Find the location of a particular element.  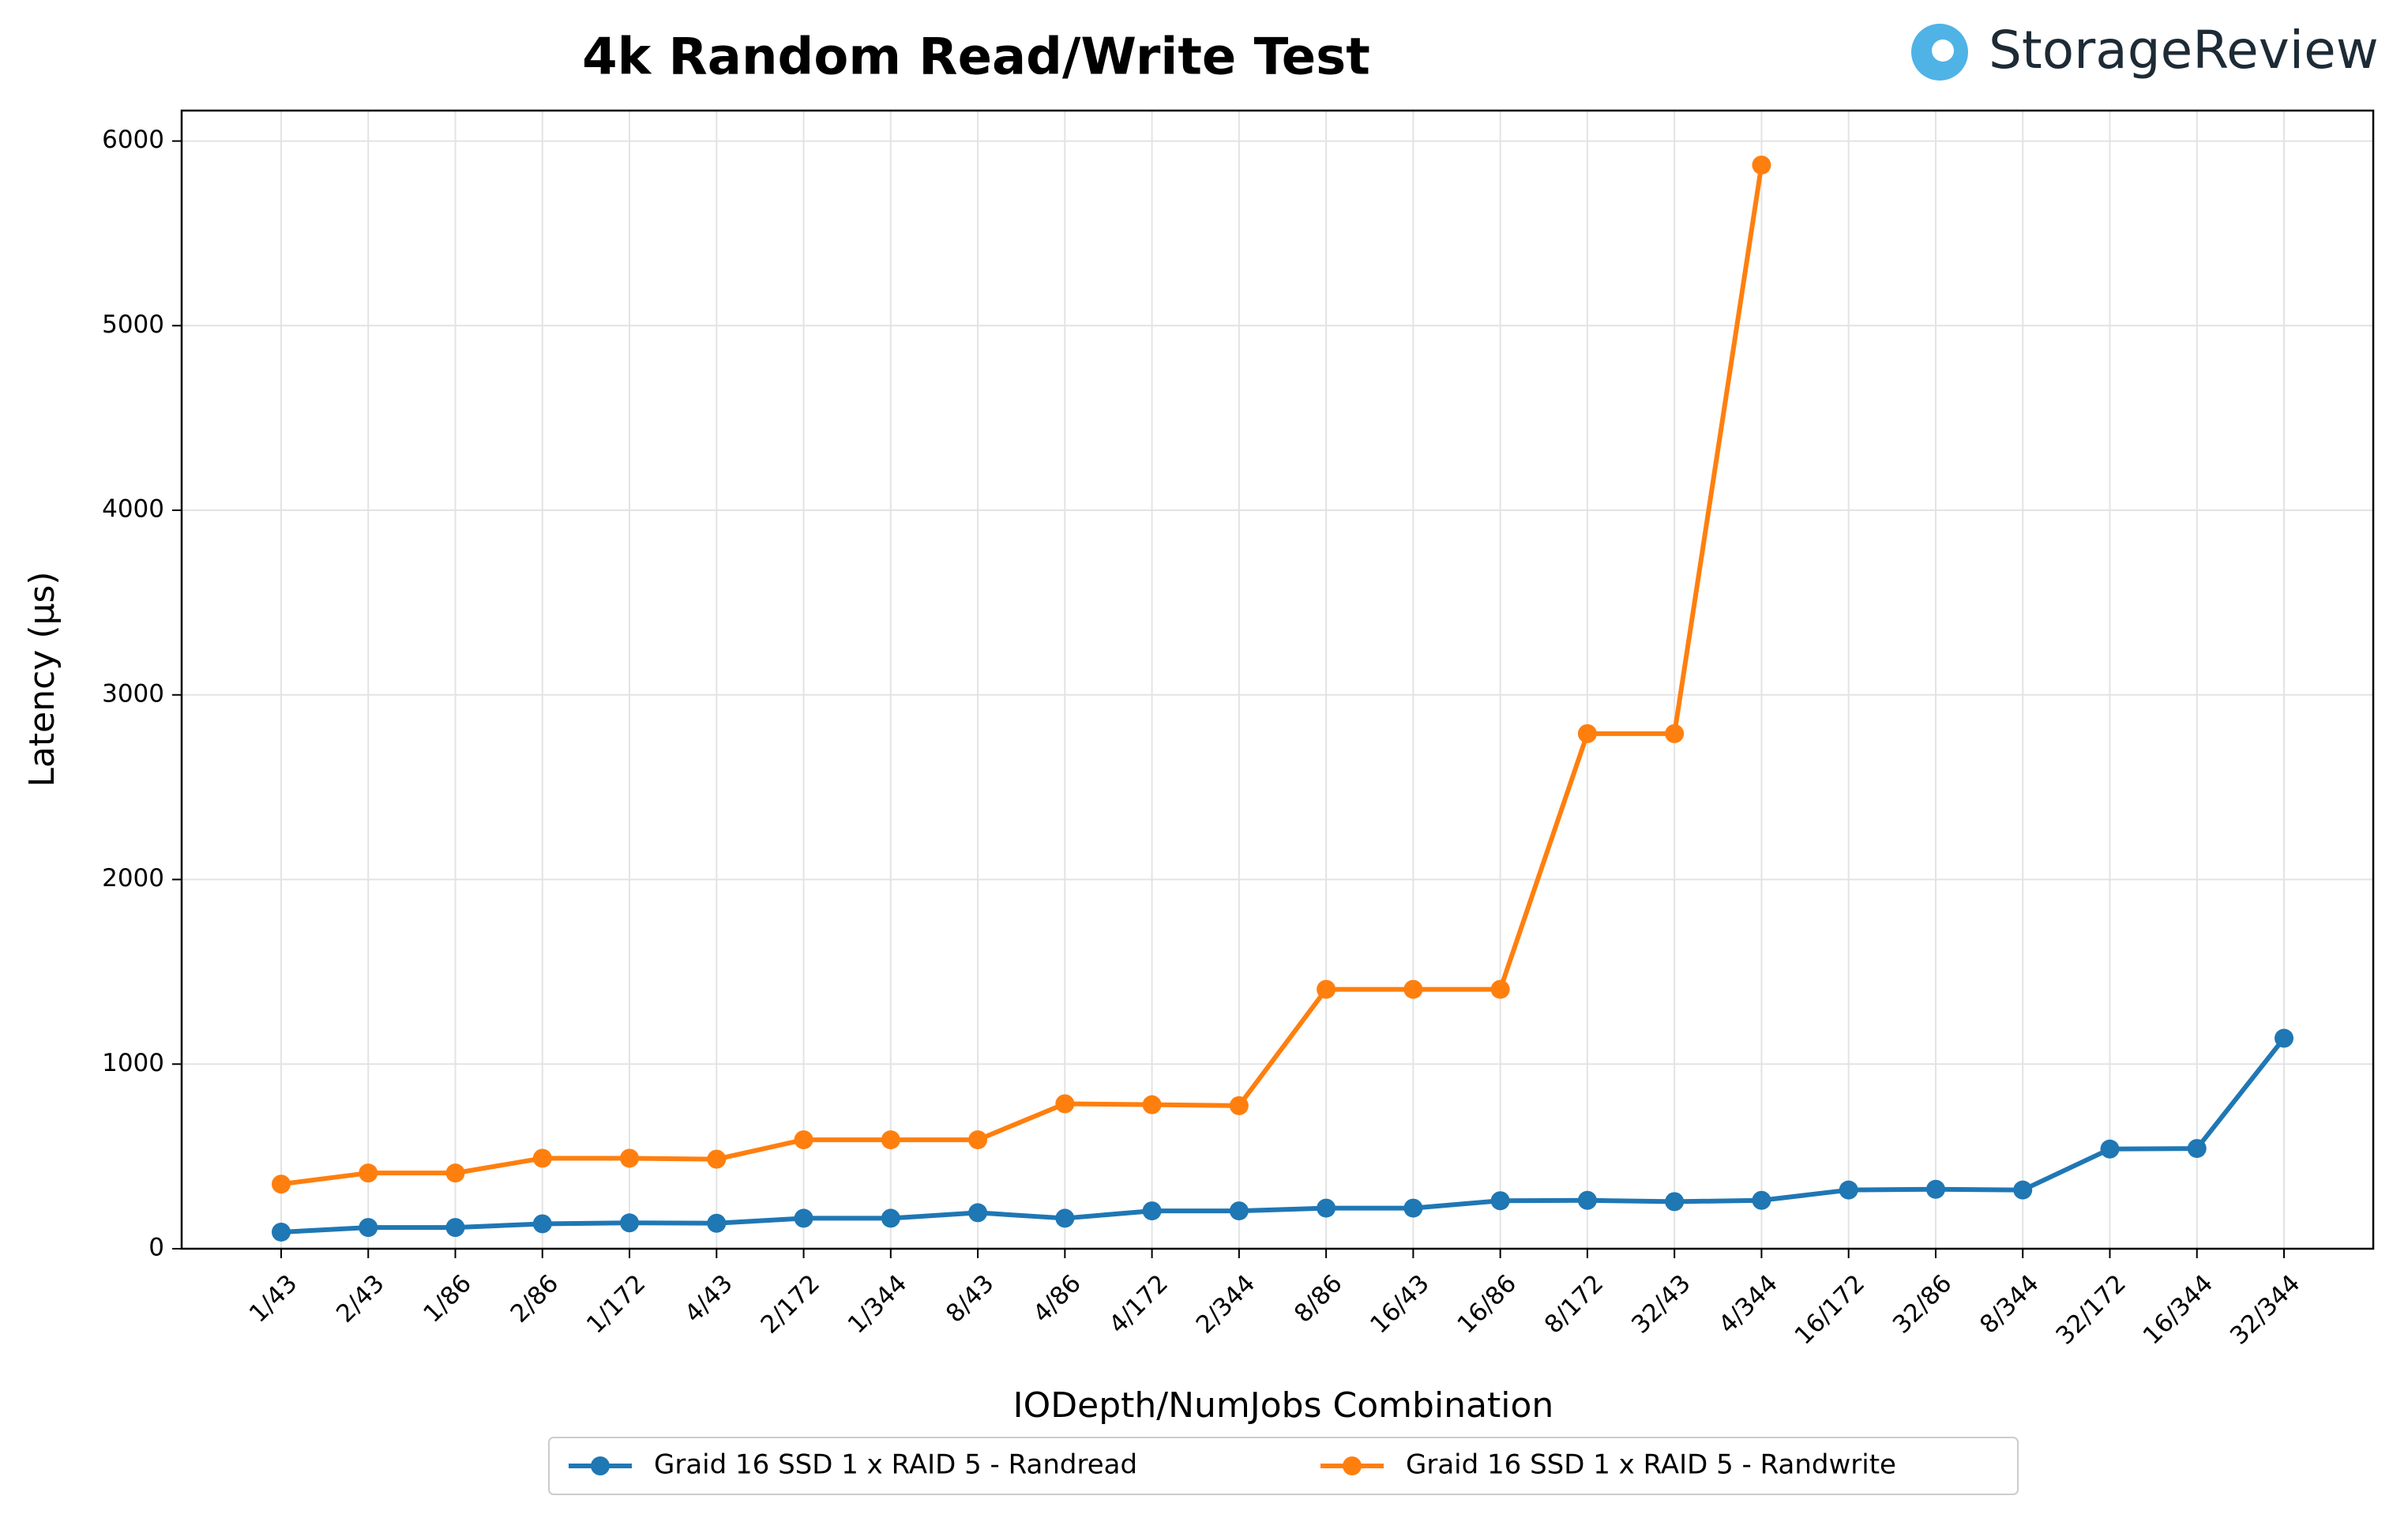

y-tick-label: 1000 is located at coordinates (133, 1063).